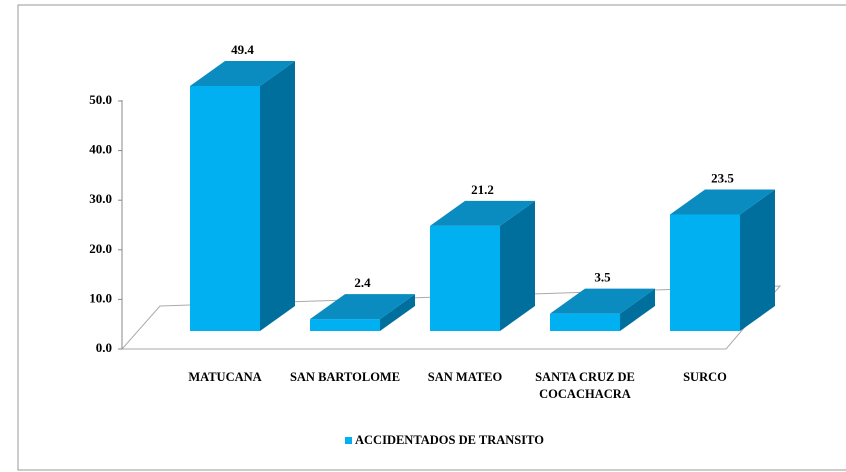 This screenshot has height=472, width=846. I want to click on y-tick-label: 0.0, so click(104, 347).